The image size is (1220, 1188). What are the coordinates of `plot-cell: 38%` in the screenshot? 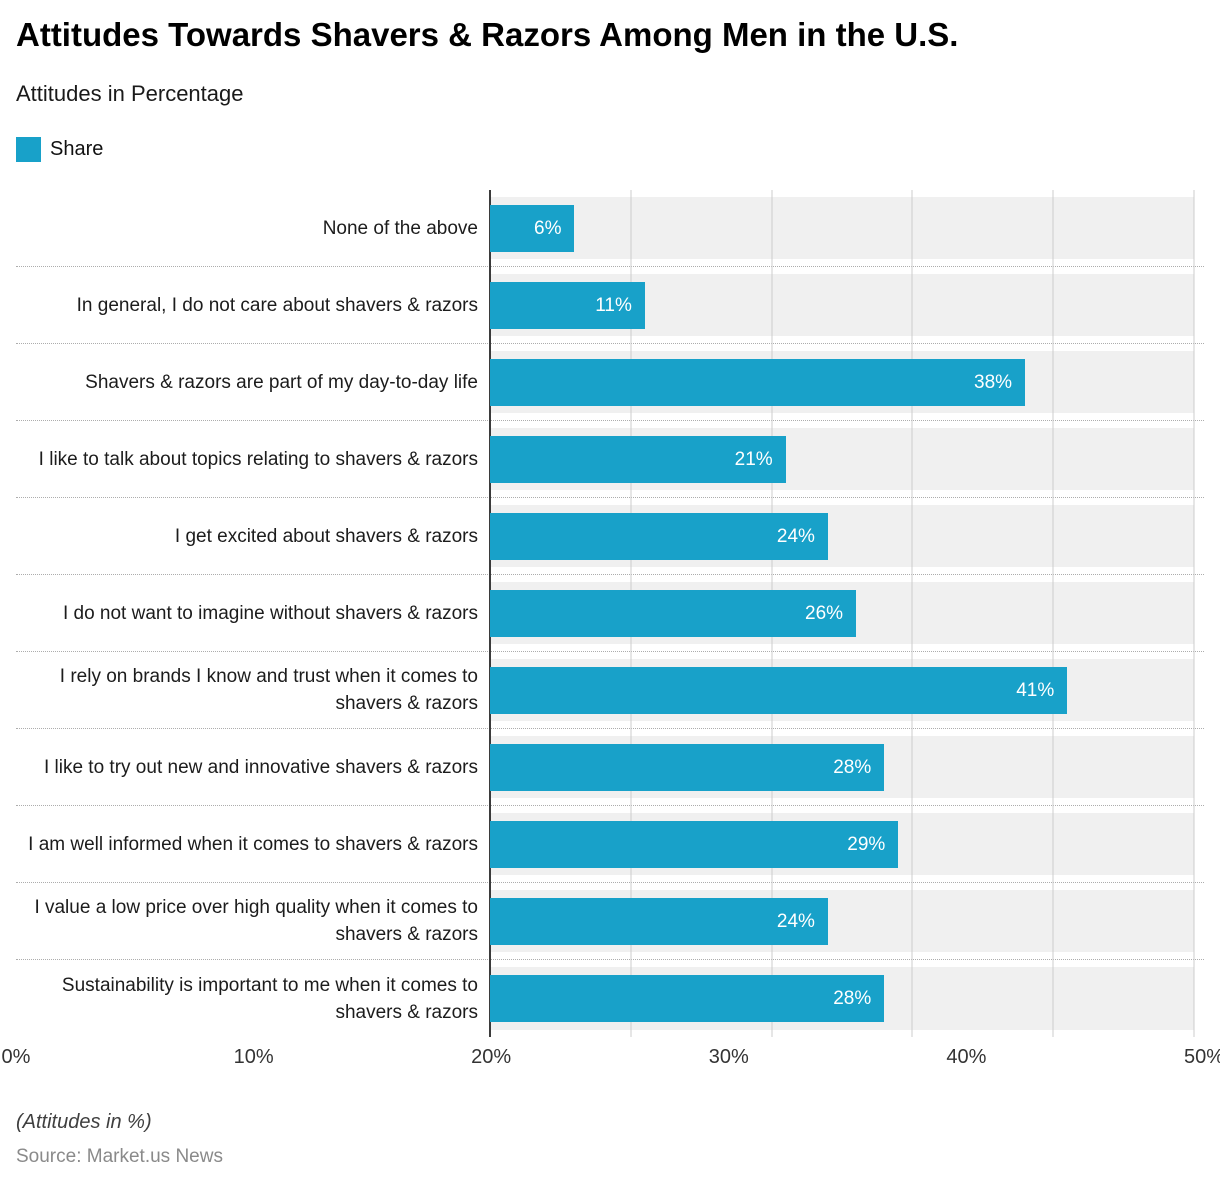 It's located at (842, 382).